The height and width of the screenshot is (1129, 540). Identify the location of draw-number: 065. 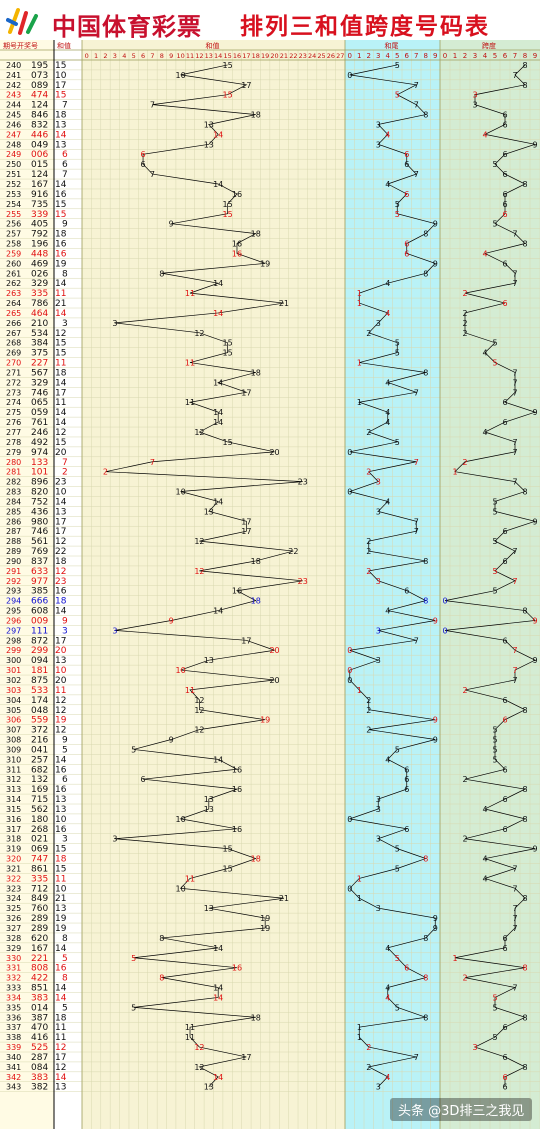
(39, 403).